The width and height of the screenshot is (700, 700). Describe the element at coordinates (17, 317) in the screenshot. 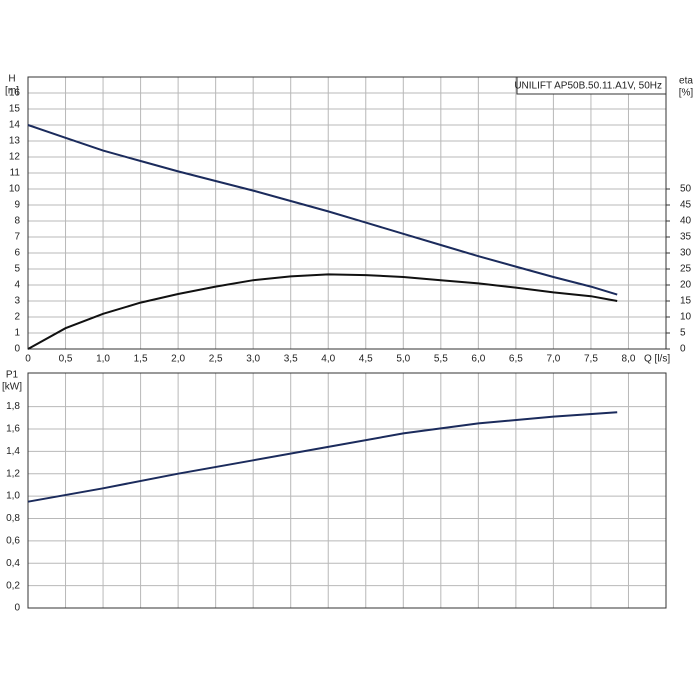

I see `y-tick-label: 2` at that location.